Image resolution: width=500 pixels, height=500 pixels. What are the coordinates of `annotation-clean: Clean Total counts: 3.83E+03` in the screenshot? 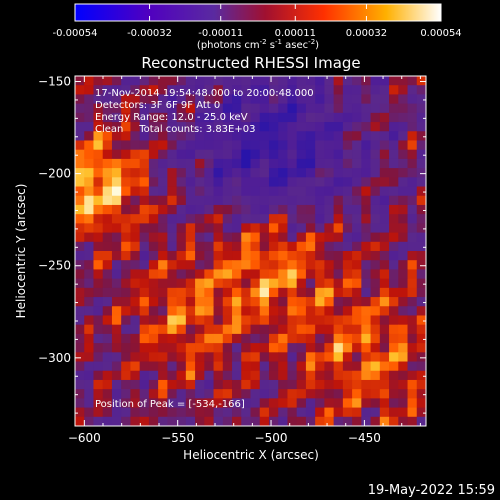 It's located at (175, 129).